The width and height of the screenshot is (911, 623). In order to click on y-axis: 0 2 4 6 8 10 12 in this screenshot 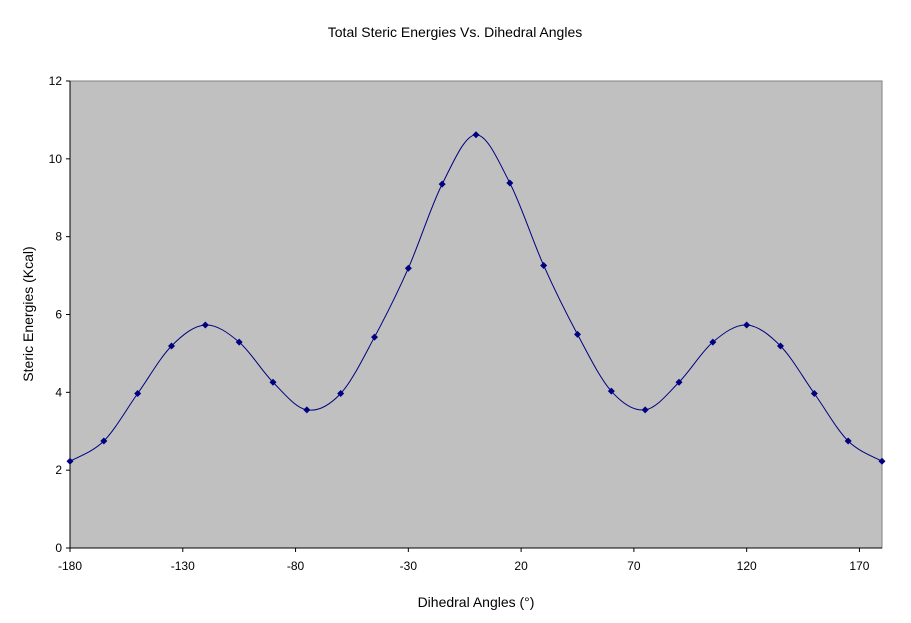, I will do `click(59, 314)`.